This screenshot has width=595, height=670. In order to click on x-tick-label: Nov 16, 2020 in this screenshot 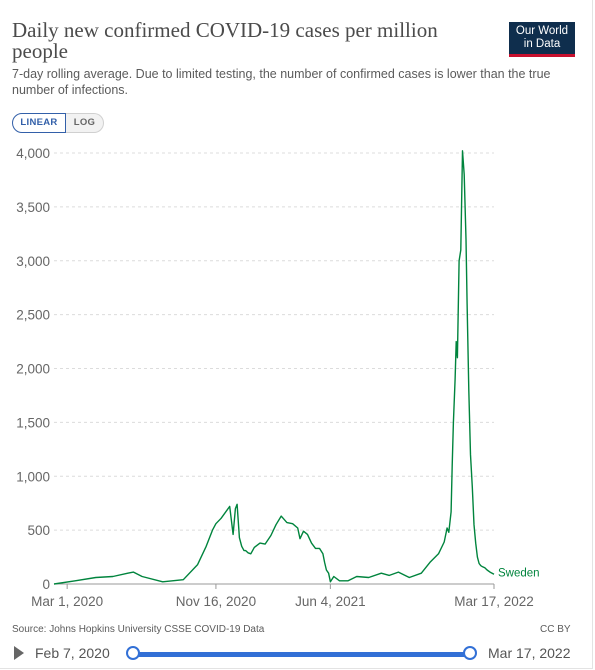, I will do `click(216, 601)`.